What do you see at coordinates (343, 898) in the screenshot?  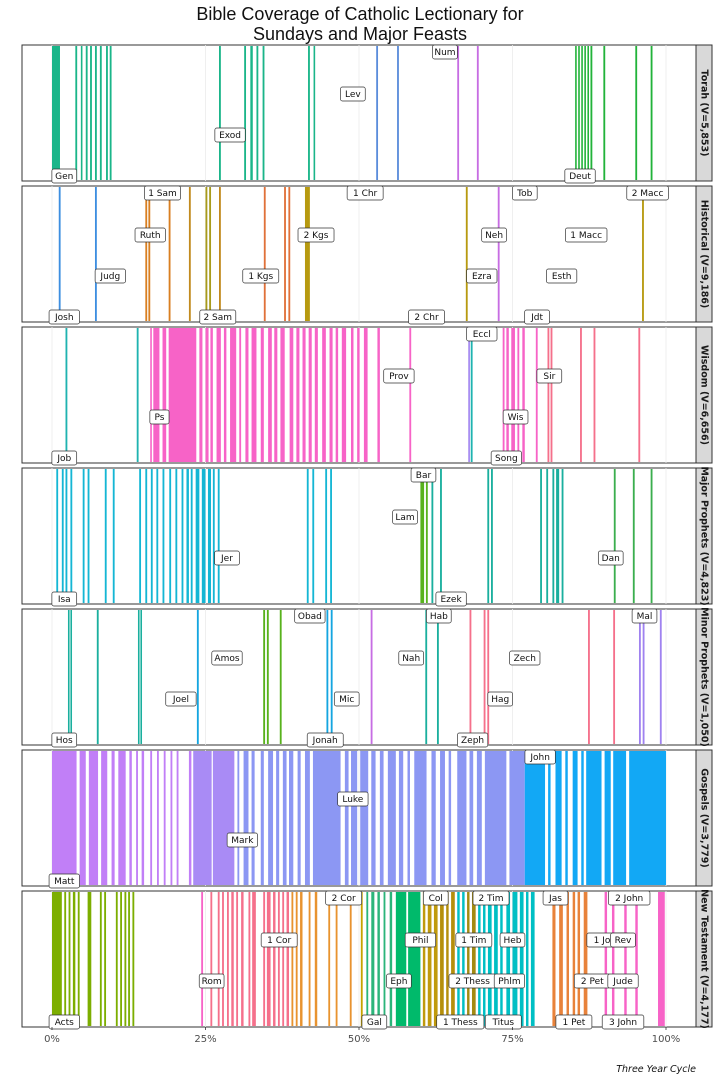 I see `book-label: 2 Cor` at bounding box center [343, 898].